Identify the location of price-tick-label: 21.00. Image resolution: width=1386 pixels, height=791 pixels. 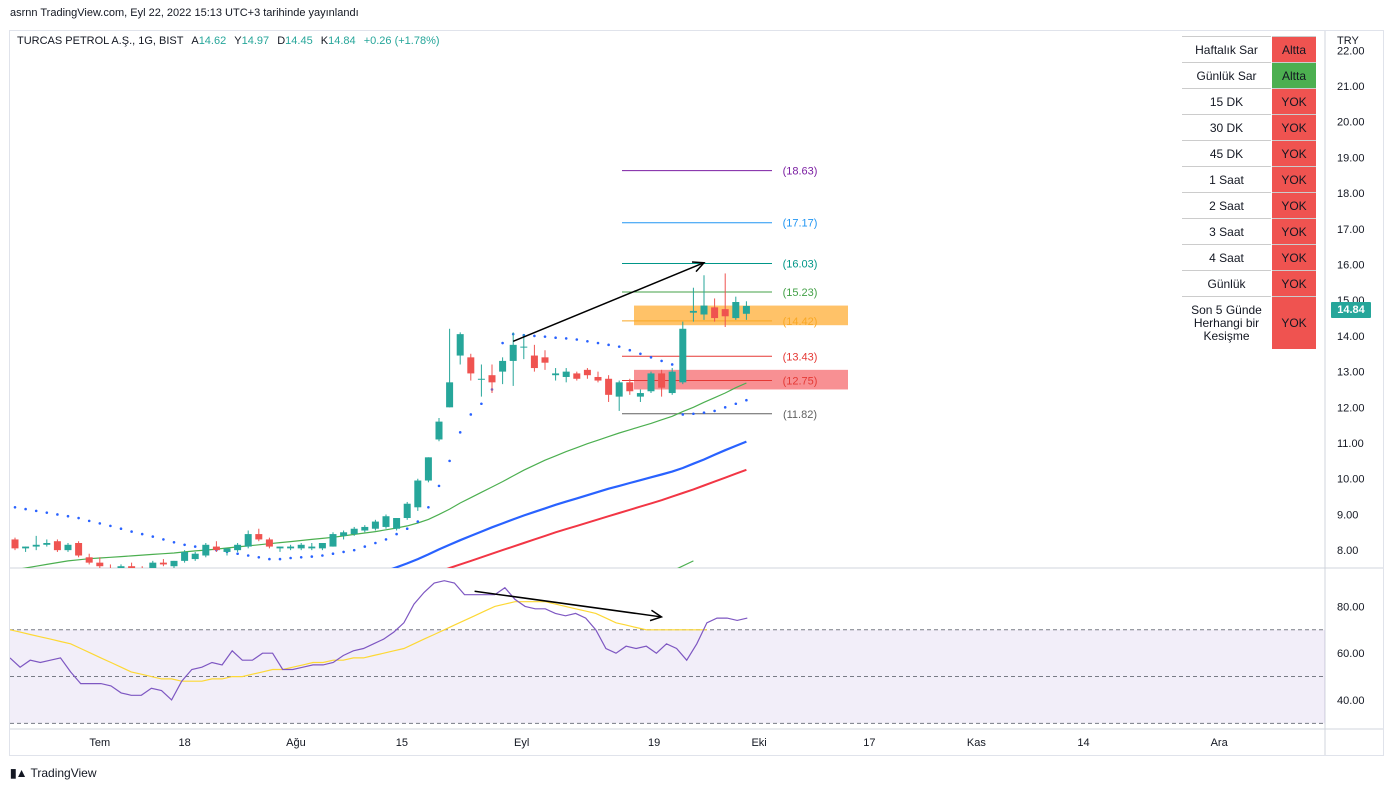
(1351, 87).